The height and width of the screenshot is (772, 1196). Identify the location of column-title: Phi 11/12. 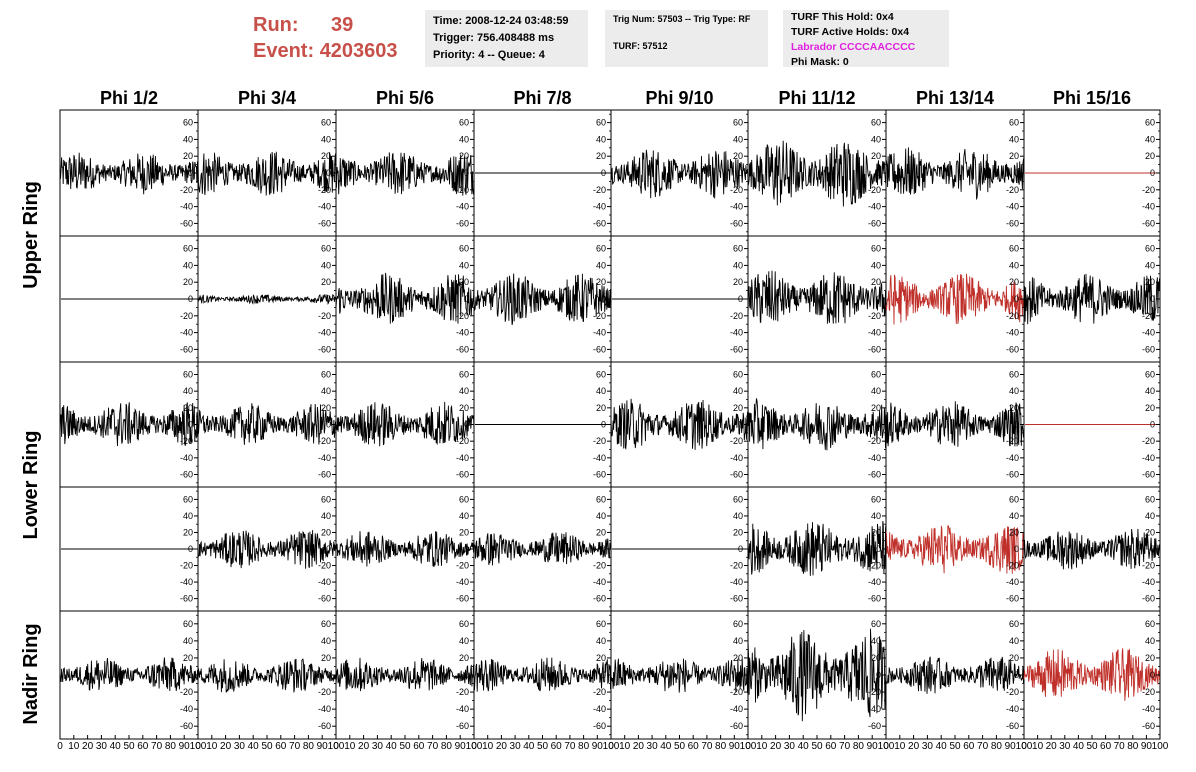
(816, 98).